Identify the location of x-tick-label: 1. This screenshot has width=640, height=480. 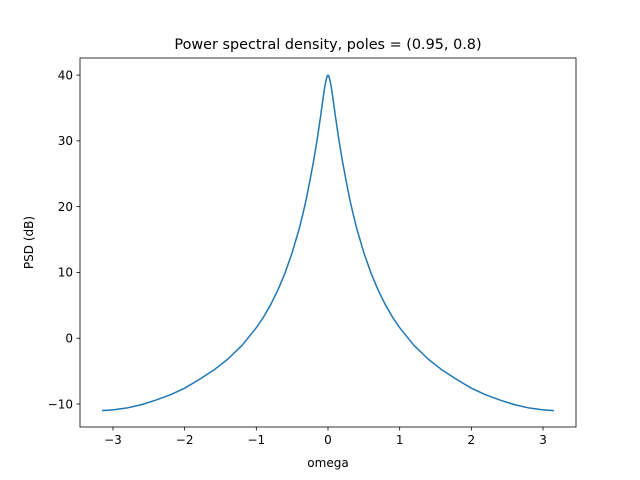
(400, 440).